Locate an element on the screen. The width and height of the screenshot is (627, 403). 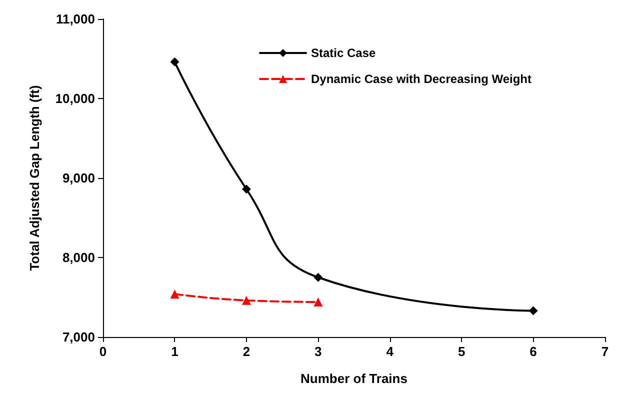
y-tick-label: 7,000 is located at coordinates (78, 337).